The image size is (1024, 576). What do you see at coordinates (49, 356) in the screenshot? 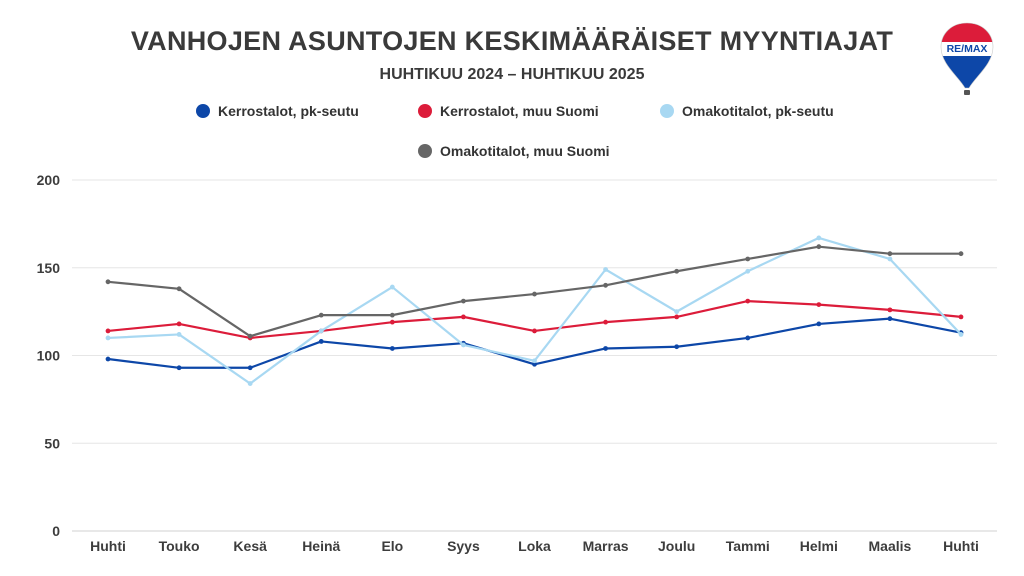
I see `y-tick-label: 100` at bounding box center [49, 356].